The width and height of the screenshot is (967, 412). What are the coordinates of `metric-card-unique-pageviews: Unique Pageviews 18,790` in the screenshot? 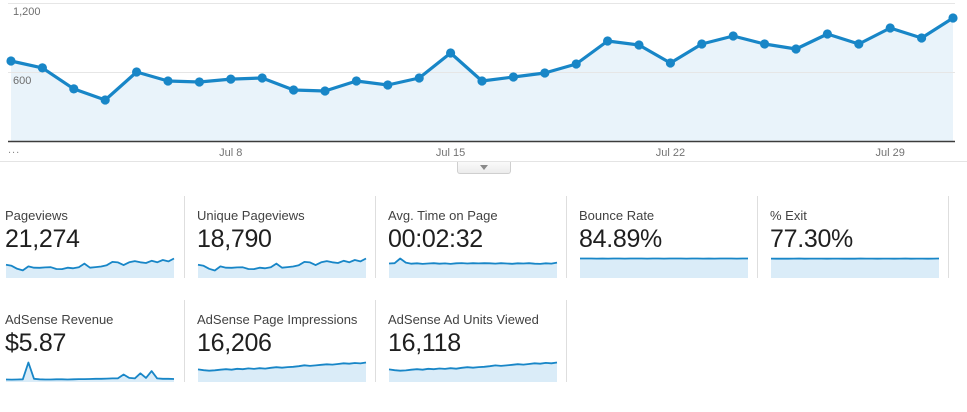 It's located at (280, 237).